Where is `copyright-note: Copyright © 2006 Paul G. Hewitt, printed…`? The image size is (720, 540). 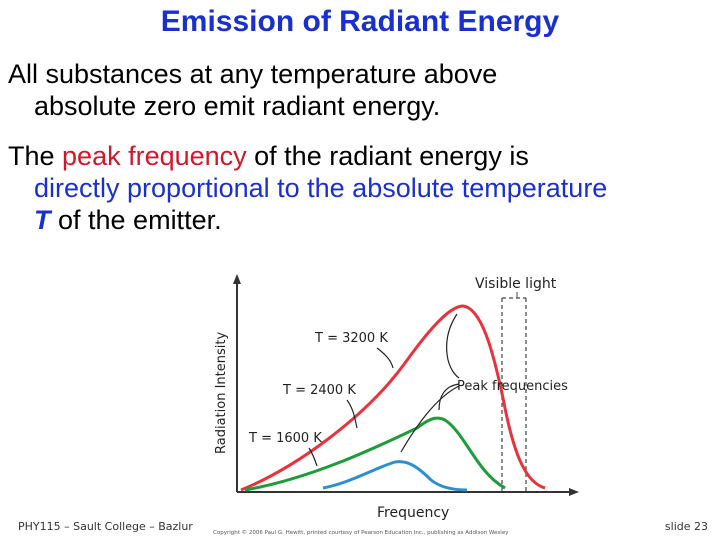
copyright-note: Copyright © 2006 Paul G. Hewitt, printed… is located at coordinates (361, 532).